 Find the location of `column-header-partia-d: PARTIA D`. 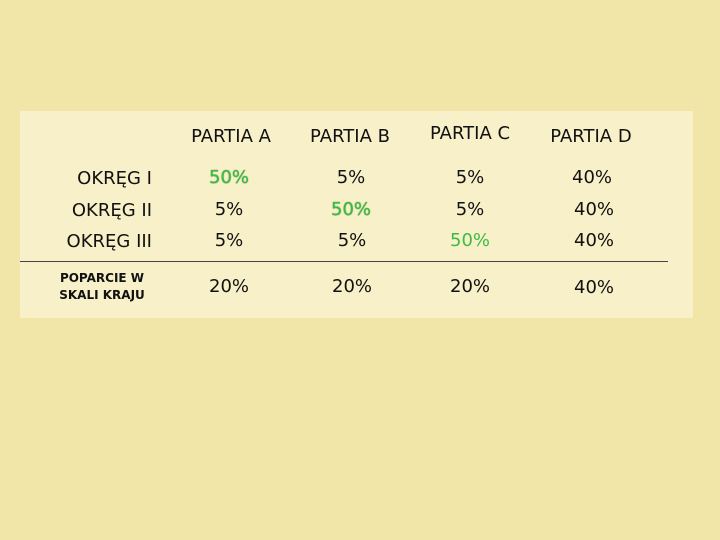

column-header-partia-d: PARTIA D is located at coordinates (591, 136).